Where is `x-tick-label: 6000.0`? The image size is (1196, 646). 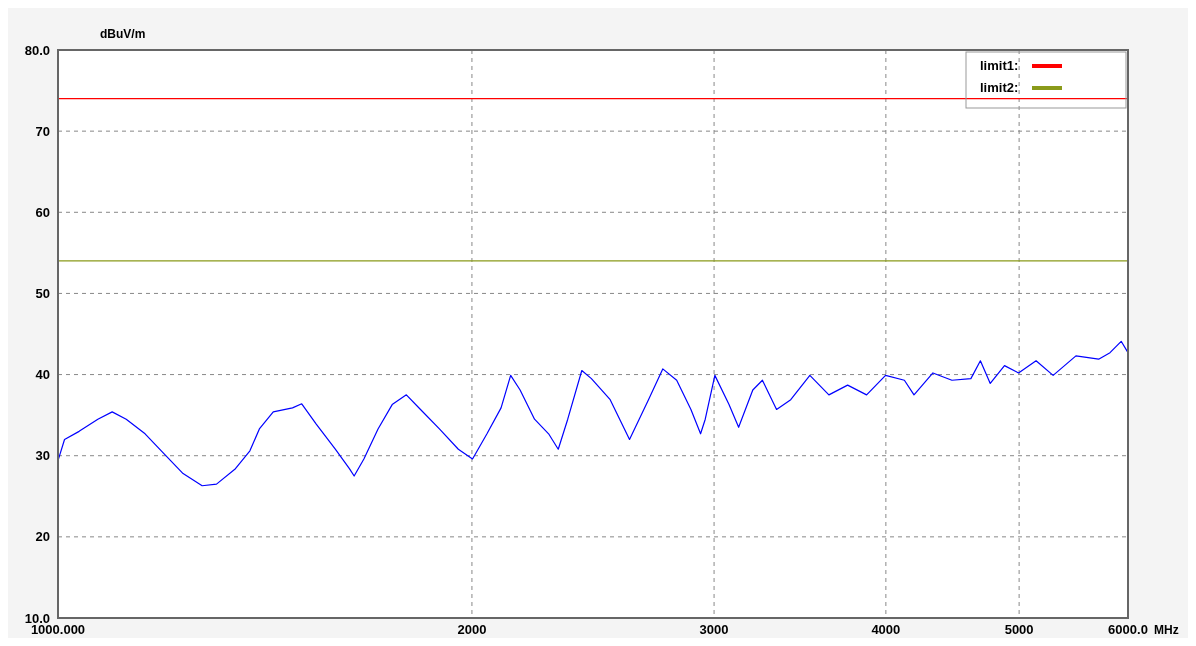 x-tick-label: 6000.0 is located at coordinates (1128, 629).